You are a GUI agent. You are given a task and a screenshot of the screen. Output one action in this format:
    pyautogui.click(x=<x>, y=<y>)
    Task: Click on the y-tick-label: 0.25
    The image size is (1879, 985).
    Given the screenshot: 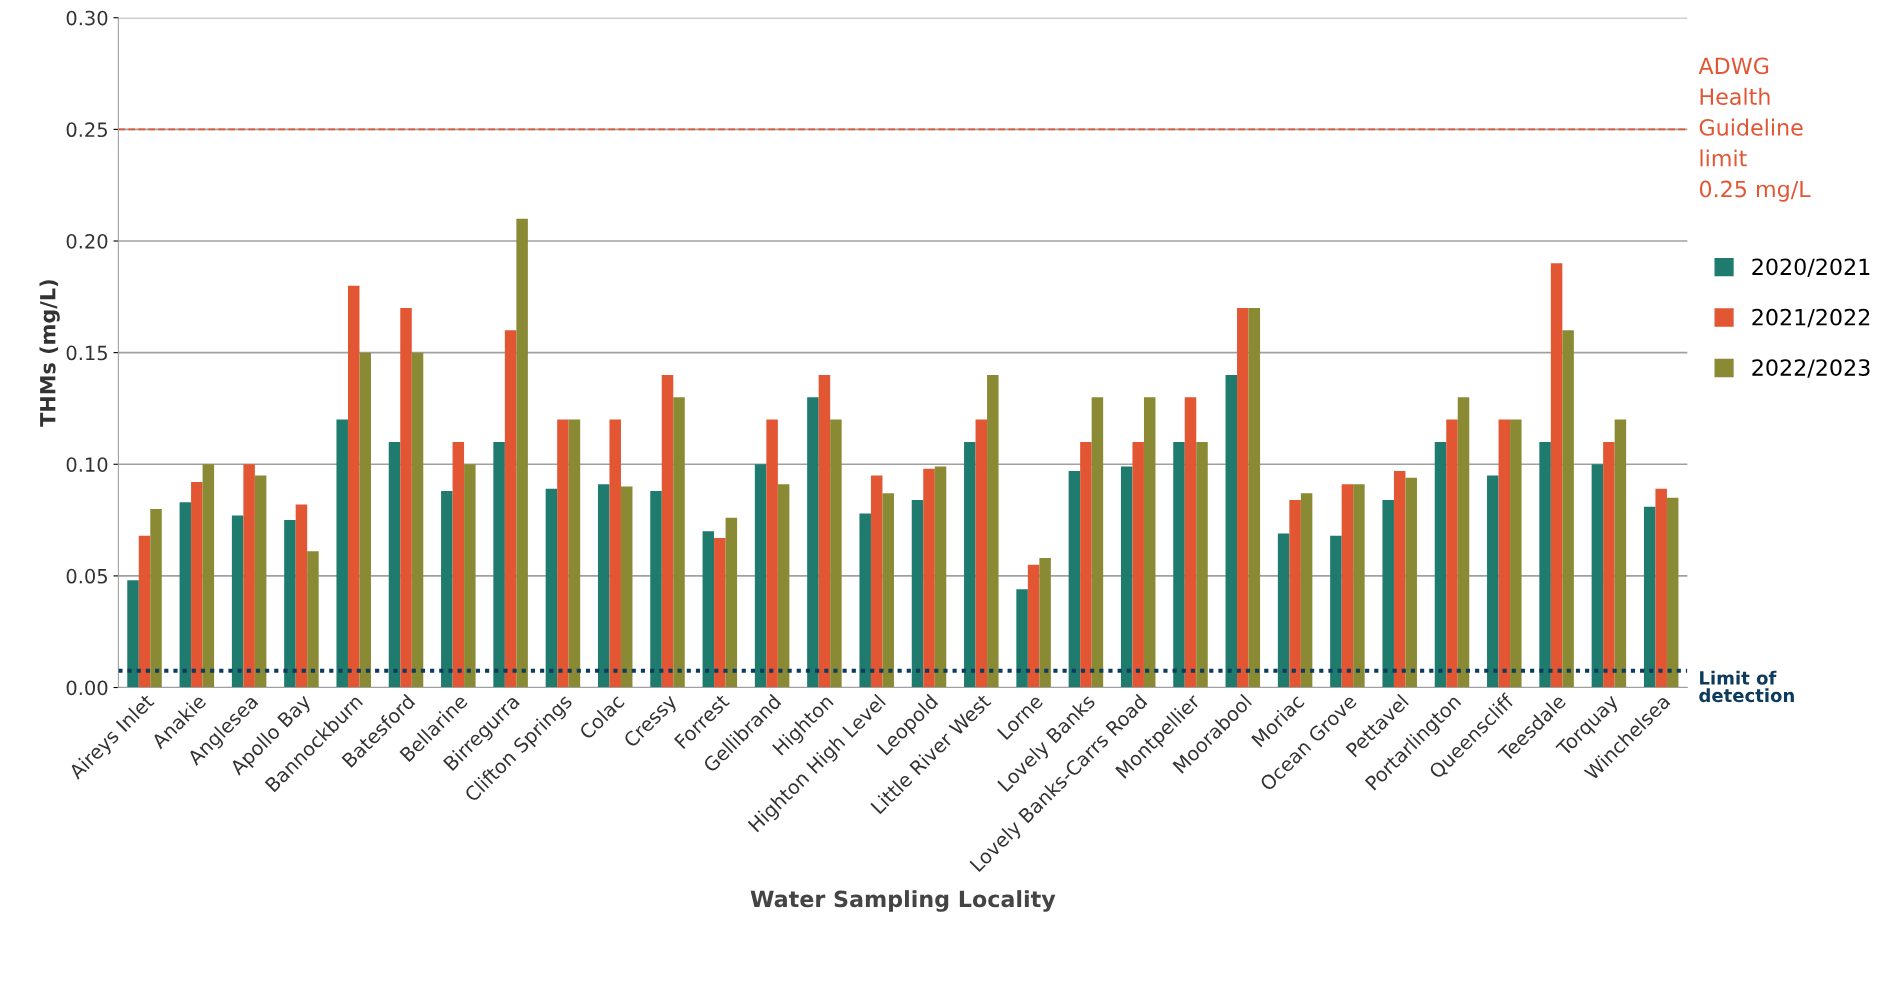 What is the action you would take?
    pyautogui.click(x=86, y=130)
    